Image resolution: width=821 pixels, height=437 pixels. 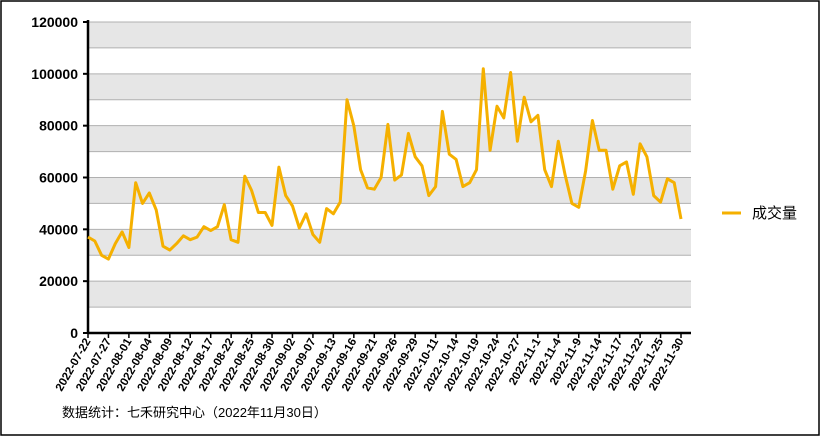 What do you see at coordinates (194, 412) in the screenshot?
I see `footnote: 数据统计：七禾研究中心（2022年11月30日）` at bounding box center [194, 412].